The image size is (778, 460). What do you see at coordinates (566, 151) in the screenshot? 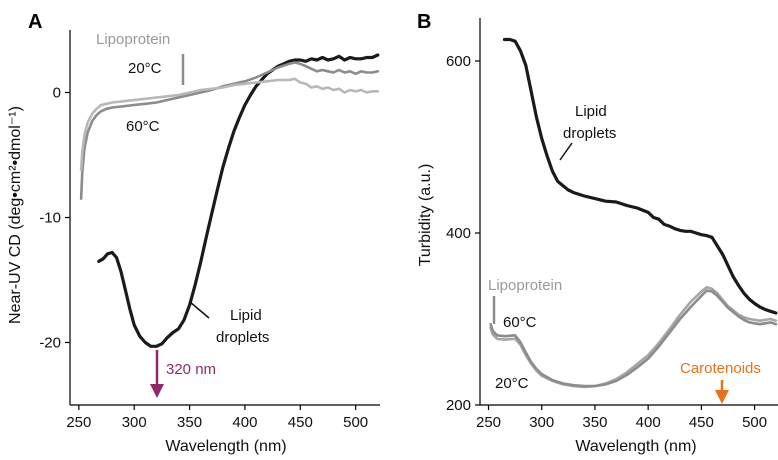
I see `panel-b-lipid-pointer` at bounding box center [566, 151].